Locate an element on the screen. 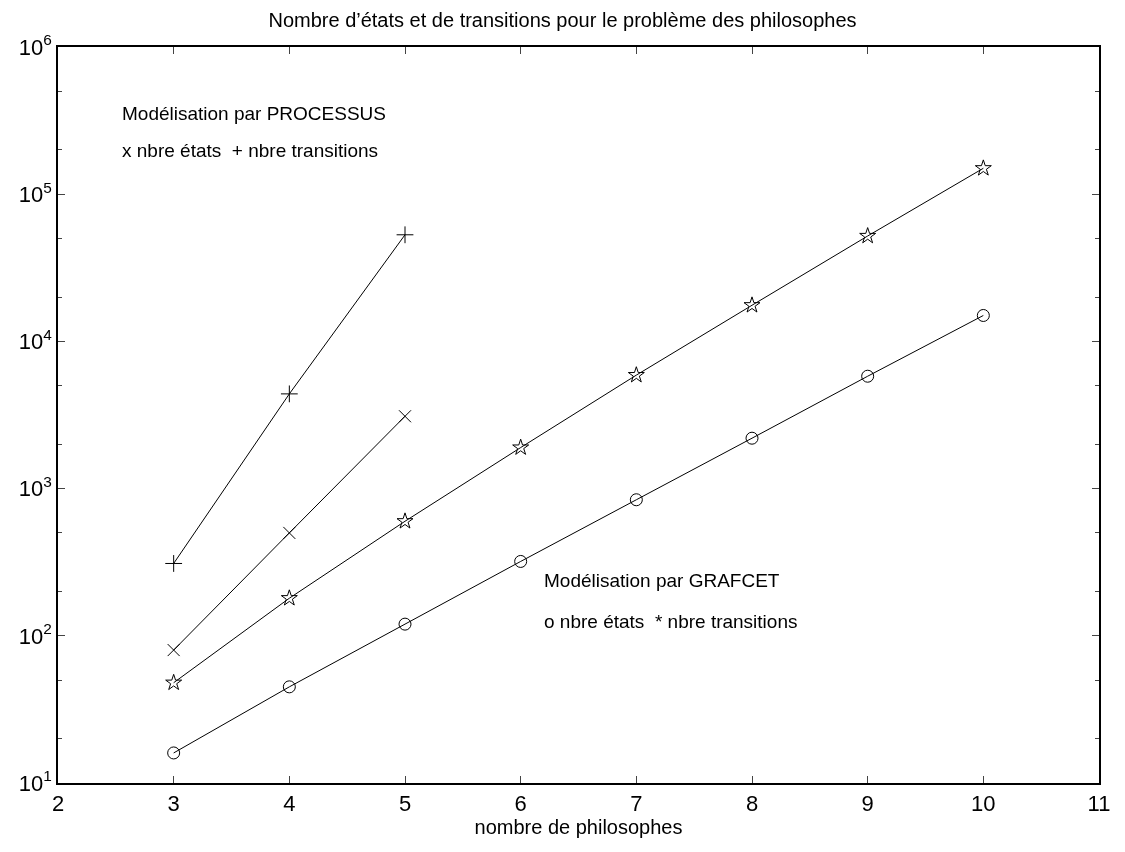 The width and height of the screenshot is (1125, 852). x-tick-label: 11 is located at coordinates (1099, 804).